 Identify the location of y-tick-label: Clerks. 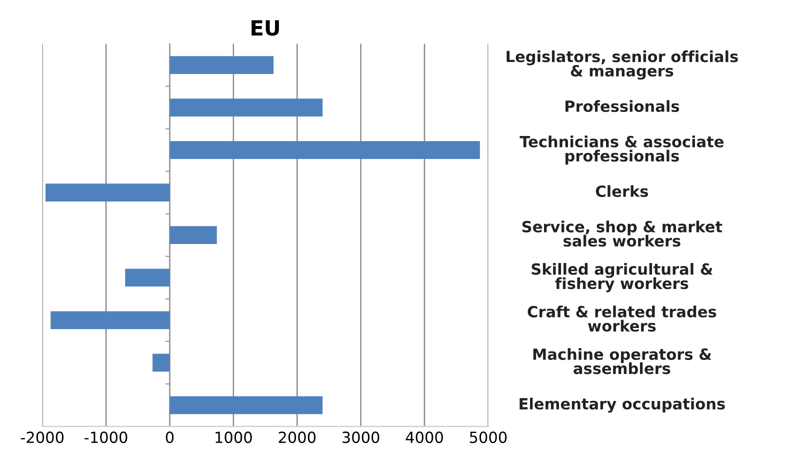
(622, 191).